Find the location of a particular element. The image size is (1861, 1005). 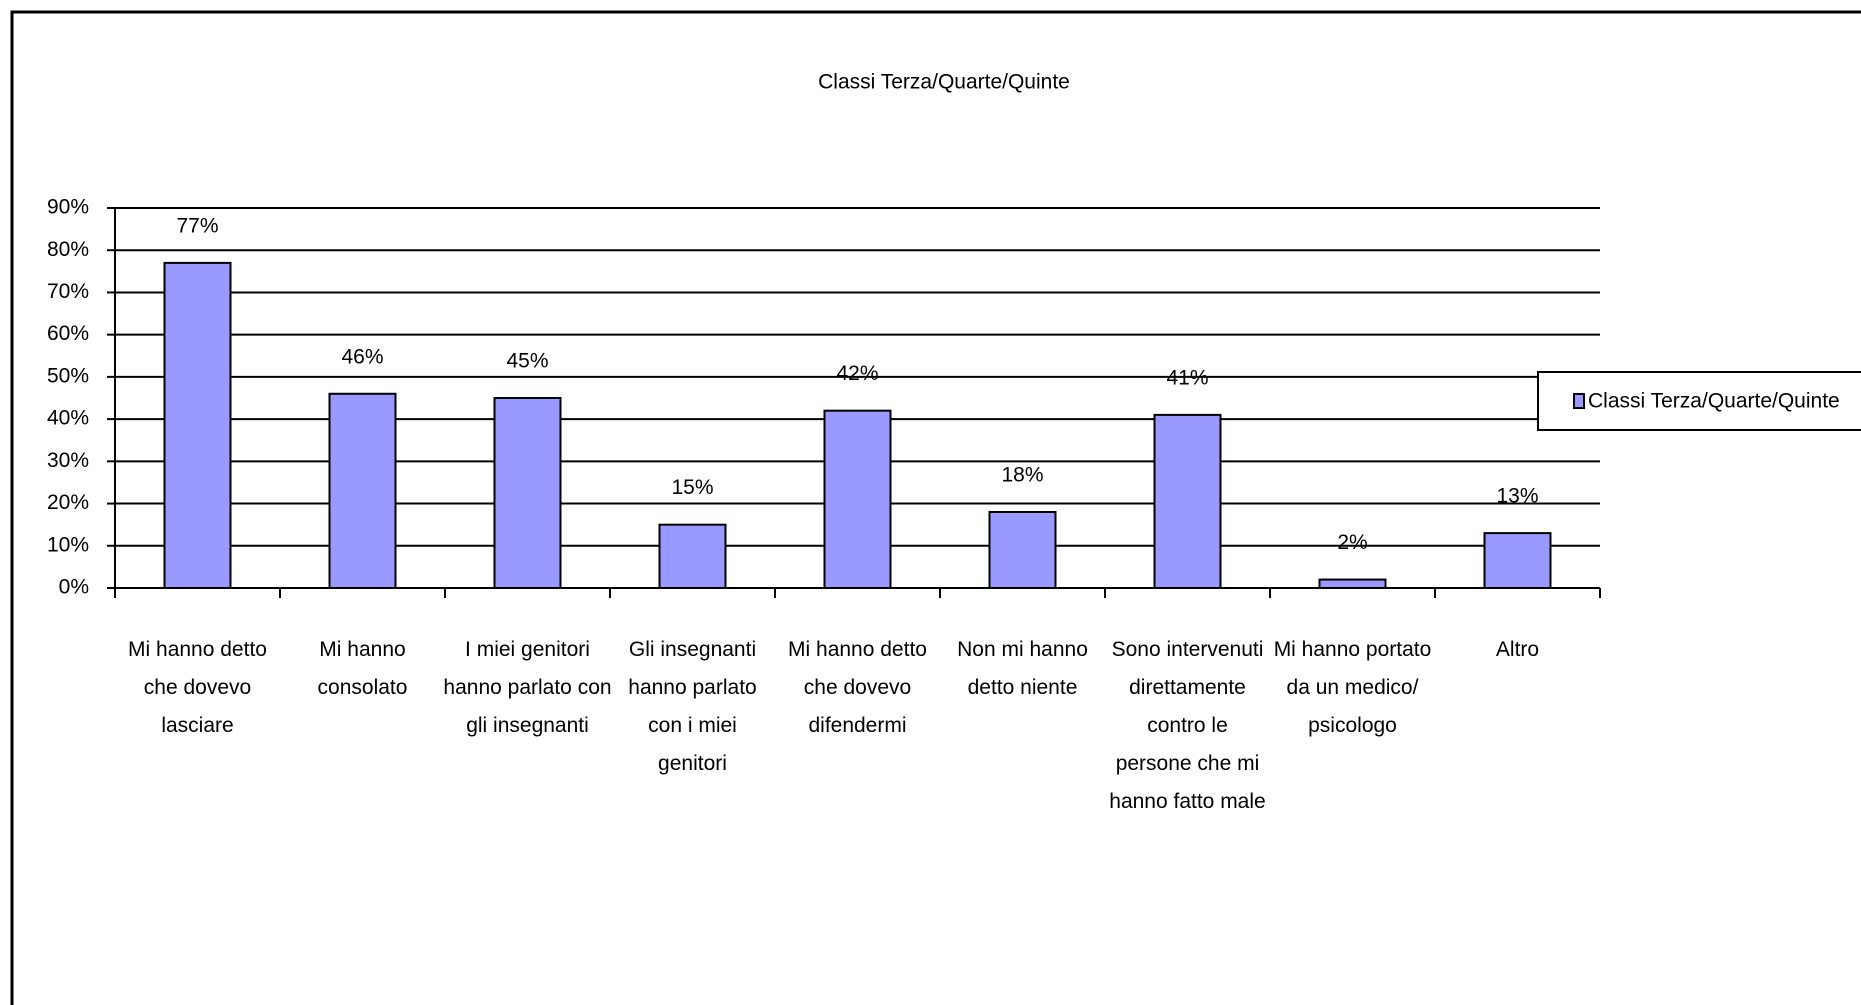

data-label: 46% is located at coordinates (362, 356).